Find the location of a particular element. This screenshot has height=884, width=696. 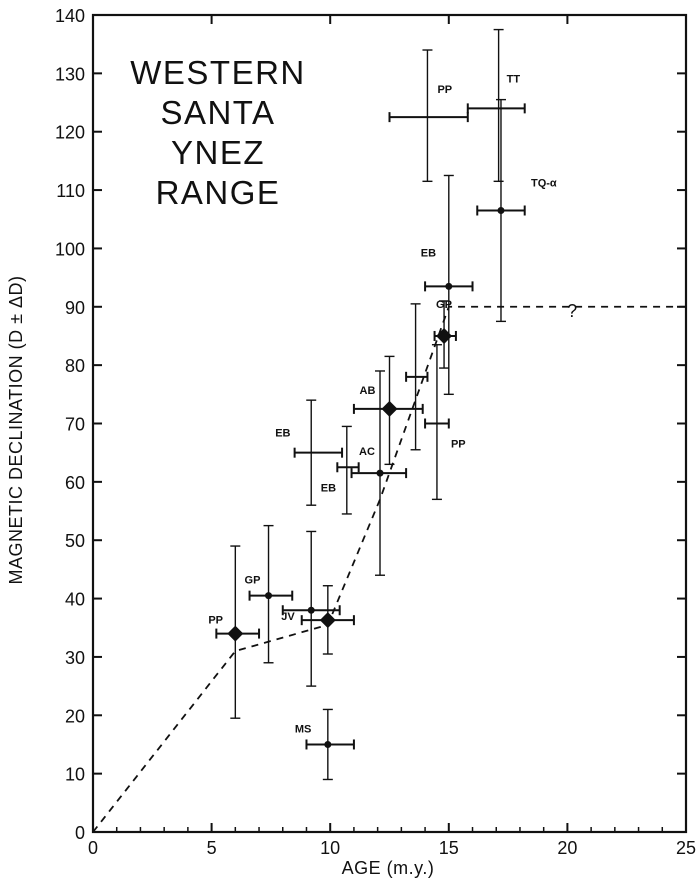

point-label: AB is located at coordinates (368, 391).